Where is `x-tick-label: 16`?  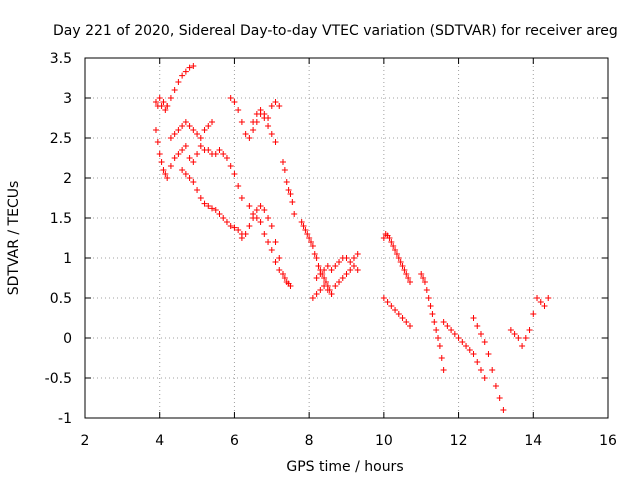 x-tick-label: 16 is located at coordinates (608, 441).